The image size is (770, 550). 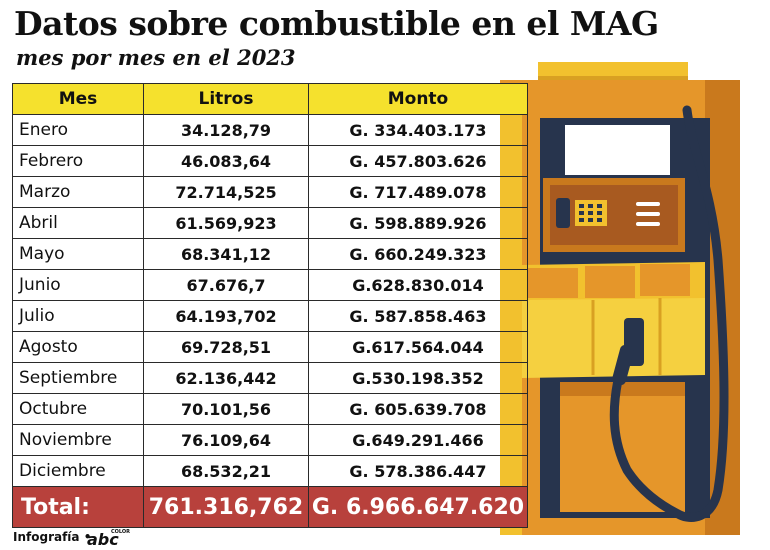 I want to click on cell-monto: G.649.291.466, so click(x=418, y=440).